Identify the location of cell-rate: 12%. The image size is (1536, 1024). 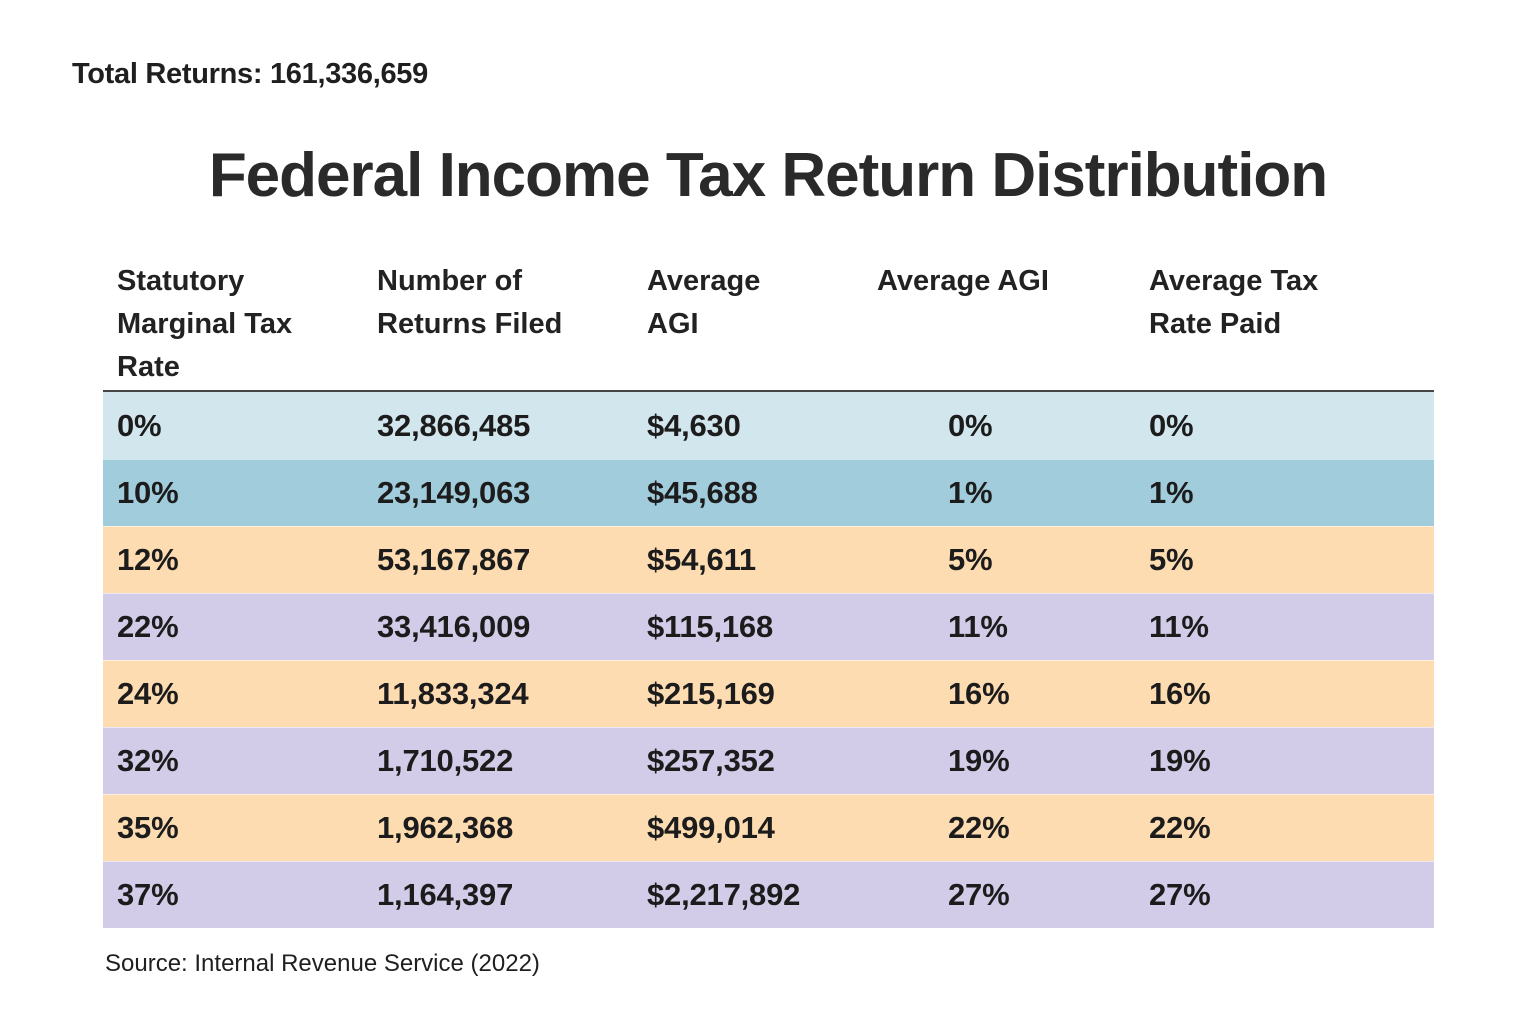
(148, 559).